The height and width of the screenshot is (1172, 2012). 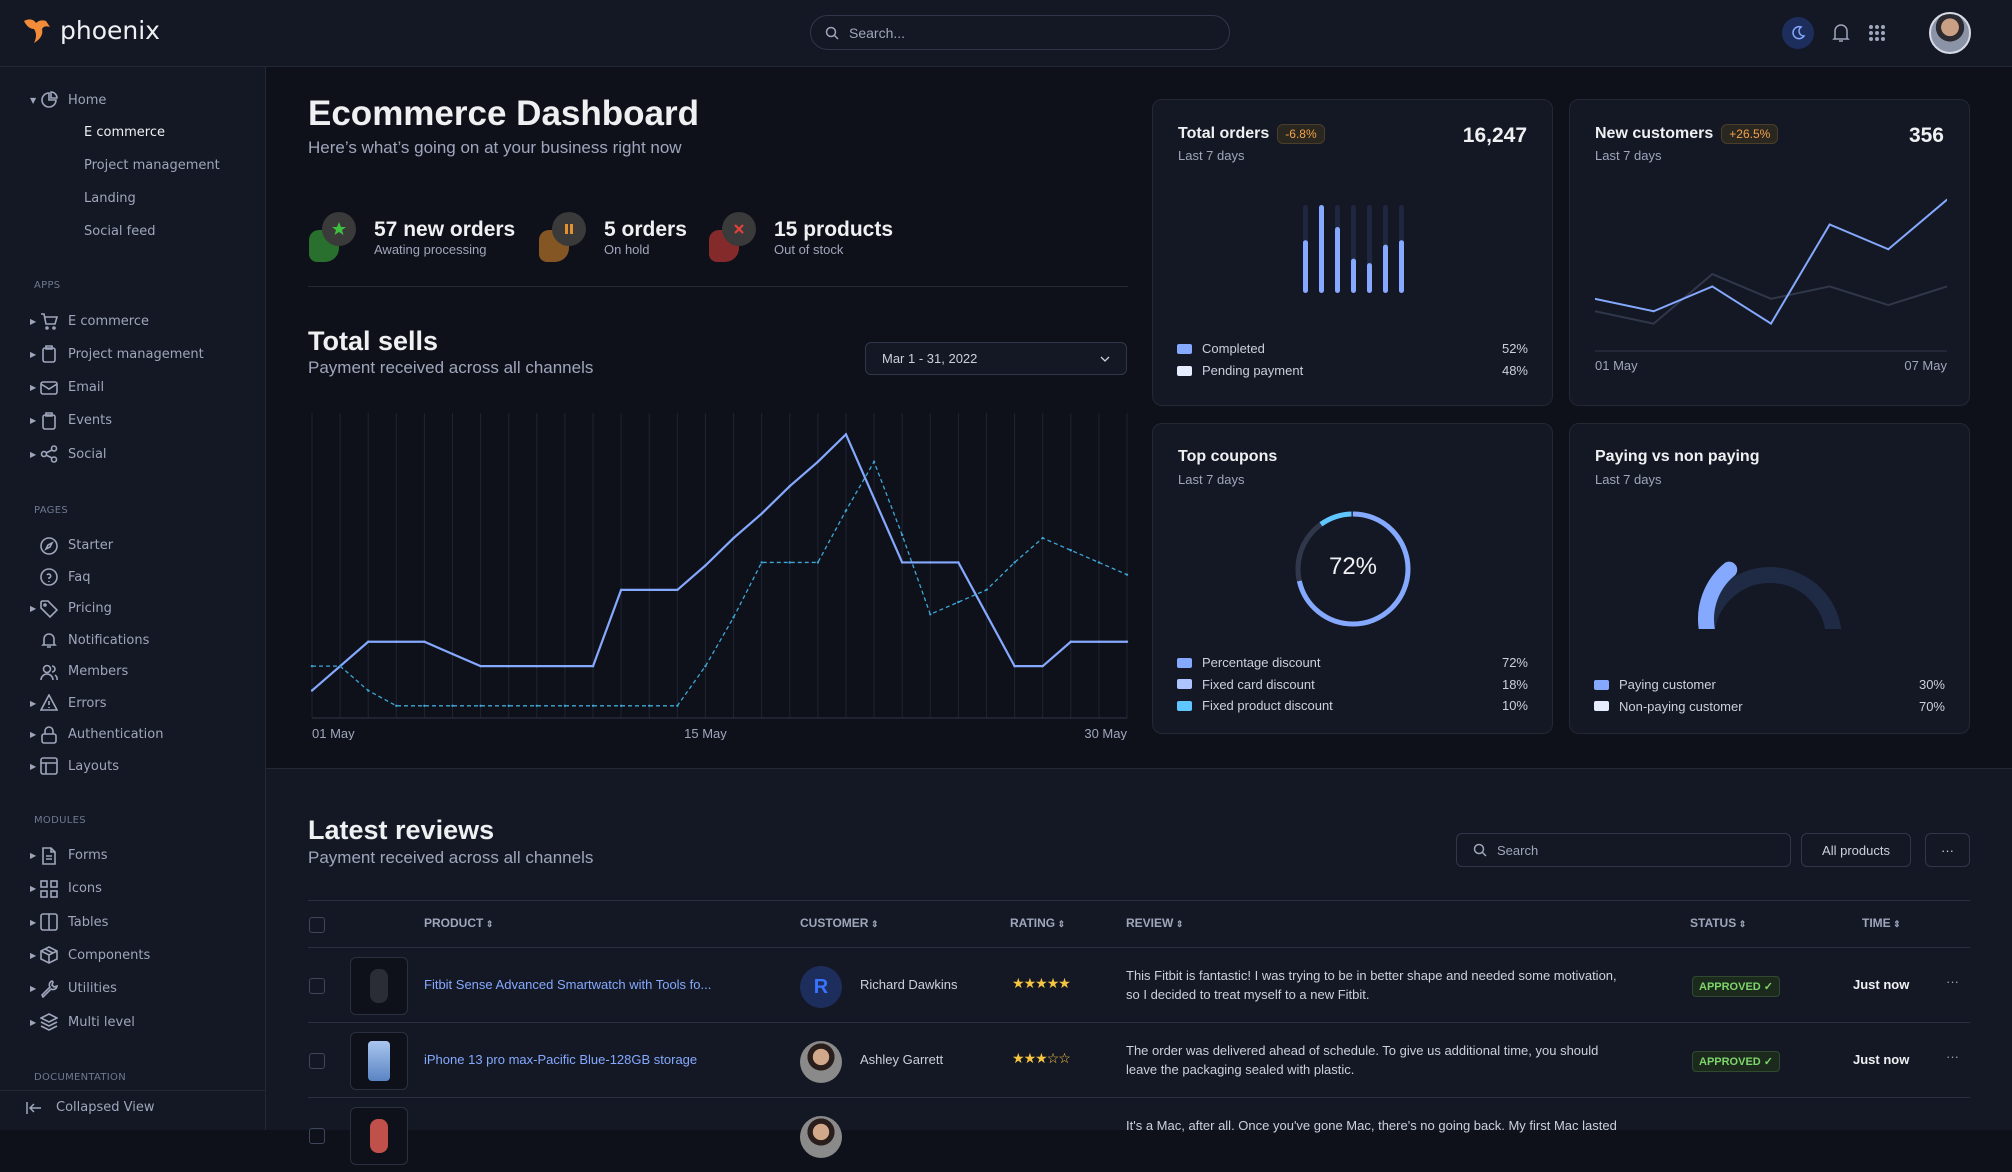 What do you see at coordinates (110, 198) in the screenshot?
I see `sidebar-subitem-landing: Landing` at bounding box center [110, 198].